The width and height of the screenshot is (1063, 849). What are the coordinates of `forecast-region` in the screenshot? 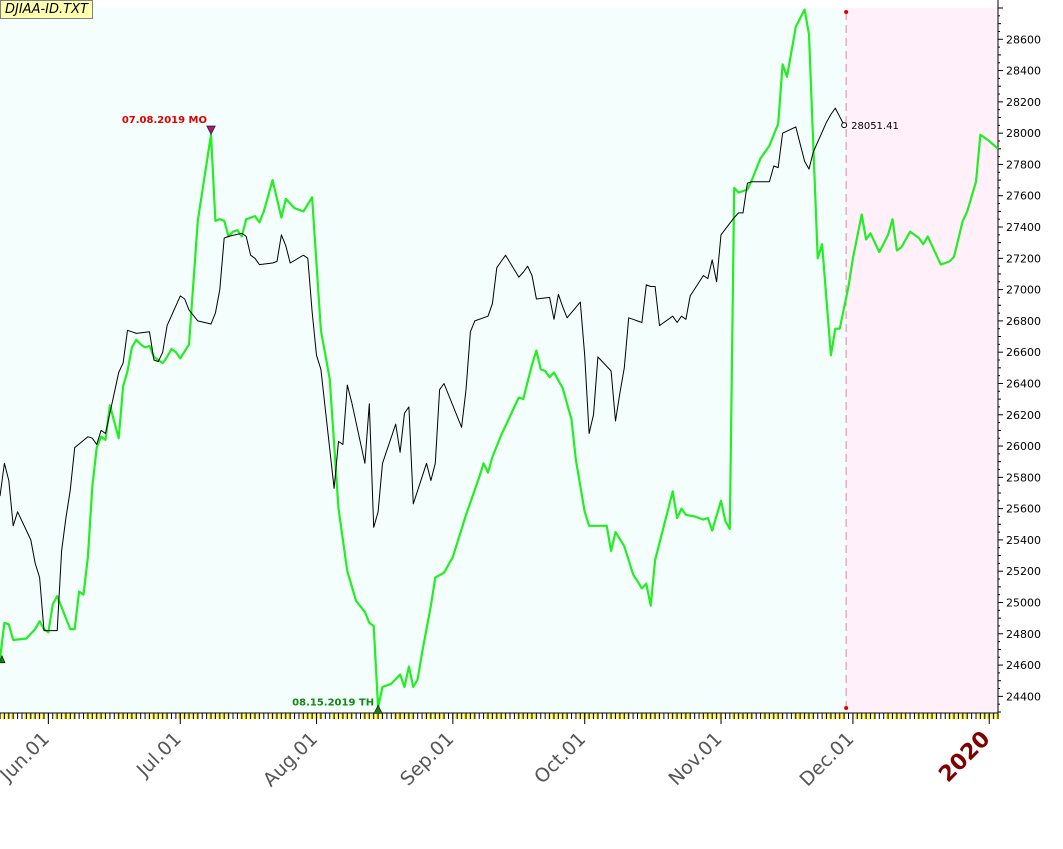 It's located at (922, 360).